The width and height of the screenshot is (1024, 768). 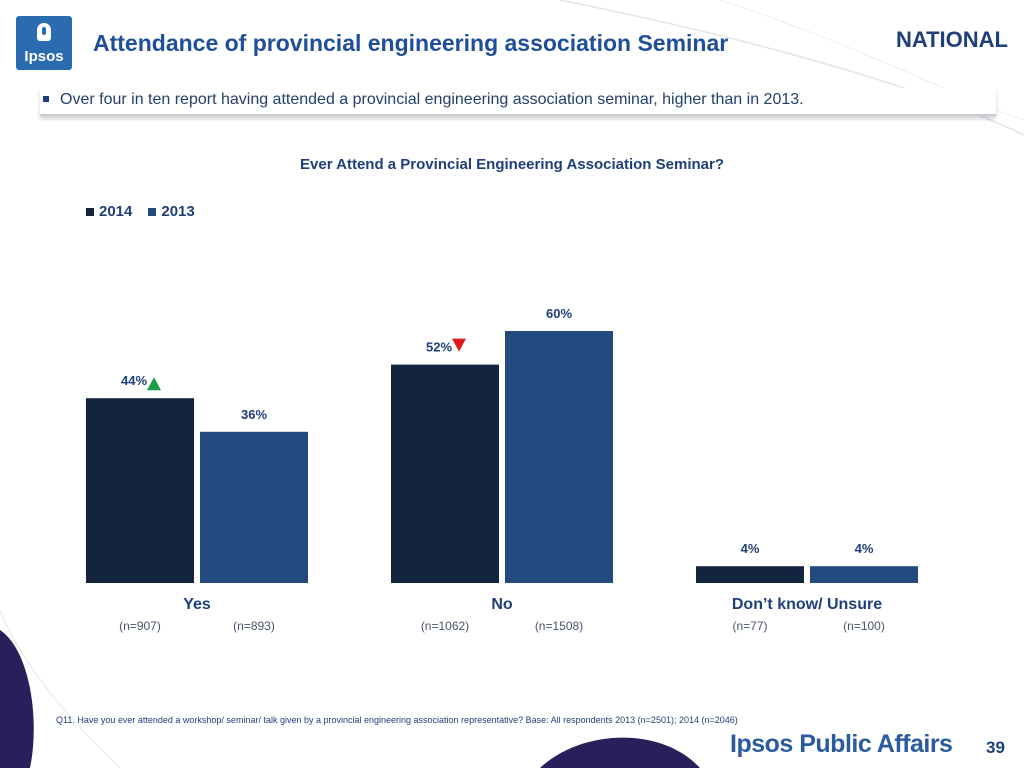 What do you see at coordinates (44, 56) in the screenshot?
I see `logo-text: Ipsos` at bounding box center [44, 56].